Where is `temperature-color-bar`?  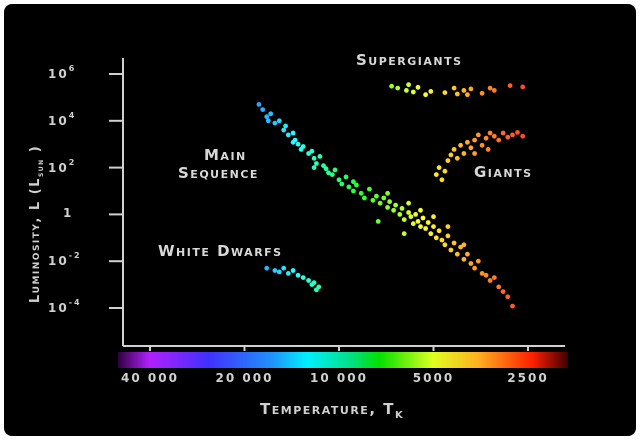 temperature-color-bar is located at coordinates (343, 360).